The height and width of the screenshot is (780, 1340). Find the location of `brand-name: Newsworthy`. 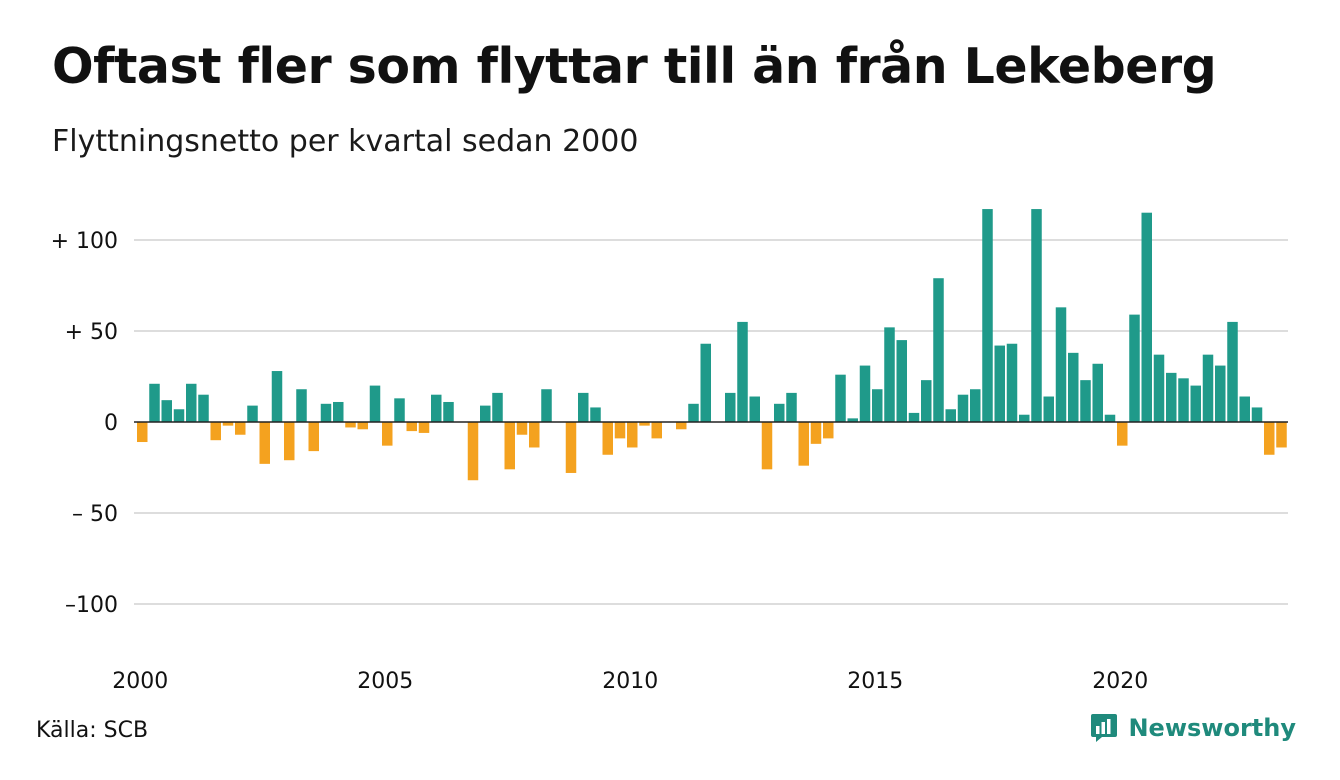

brand-name: Newsworthy is located at coordinates (1212, 728).